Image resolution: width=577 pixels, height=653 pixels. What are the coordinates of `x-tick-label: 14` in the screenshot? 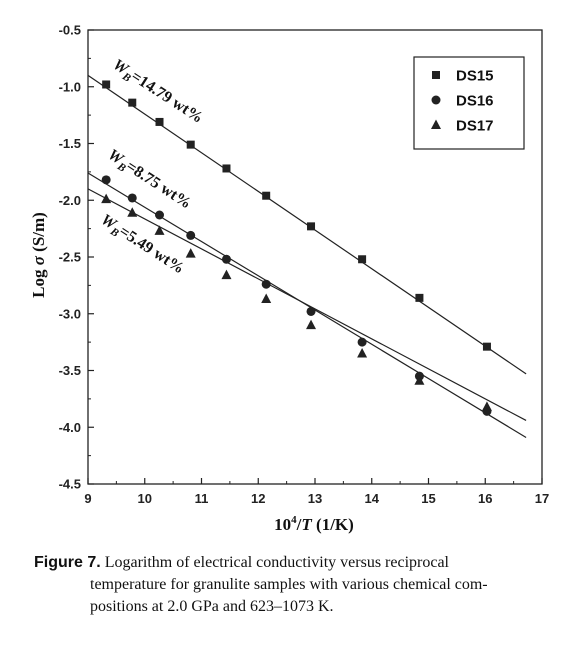 It's located at (372, 498).